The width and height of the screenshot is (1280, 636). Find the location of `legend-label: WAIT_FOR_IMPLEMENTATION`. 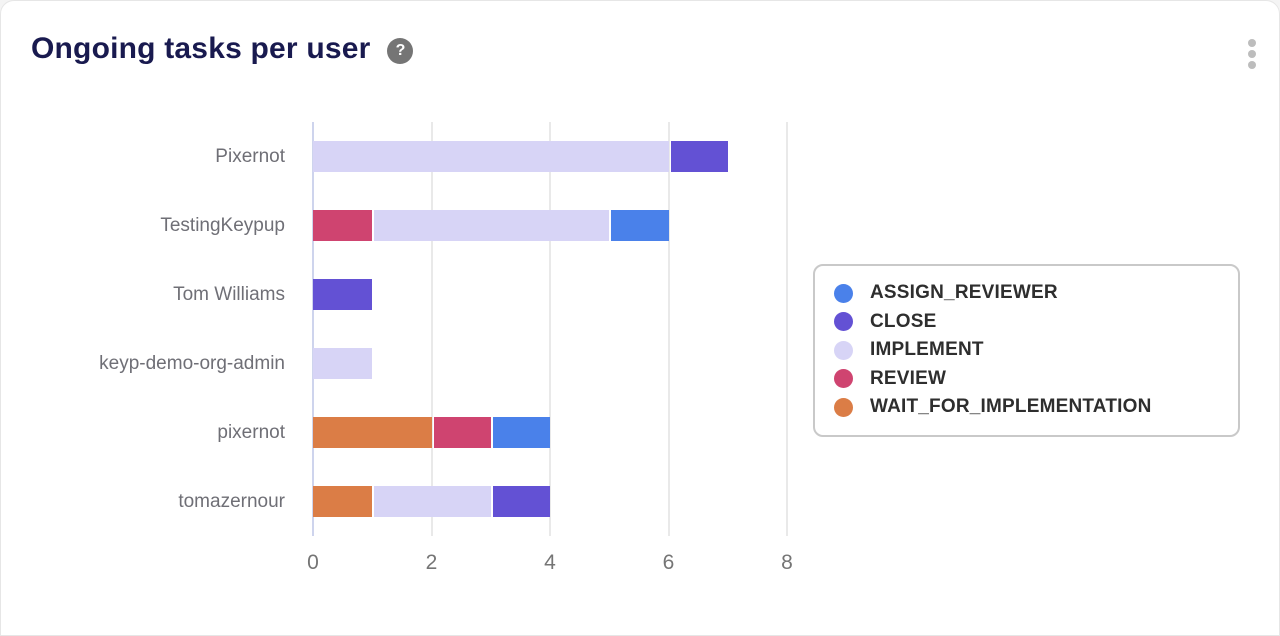

legend-label: WAIT_FOR_IMPLEMENTATION is located at coordinates (1011, 407).